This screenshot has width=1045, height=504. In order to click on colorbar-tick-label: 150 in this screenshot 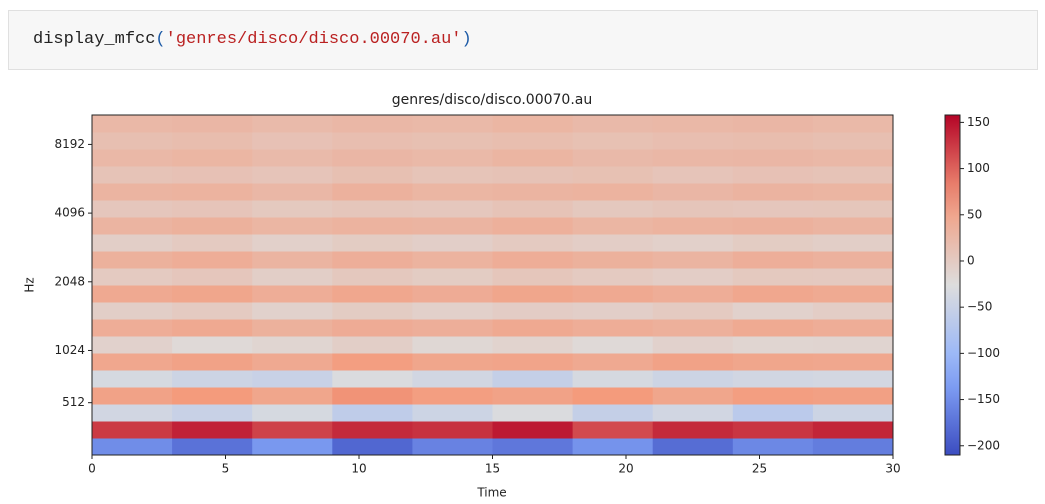, I will do `click(978, 122)`.